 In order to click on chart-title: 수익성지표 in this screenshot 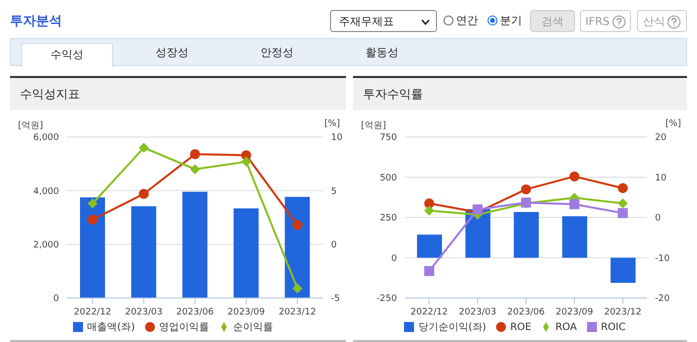, I will do `click(178, 94)`.